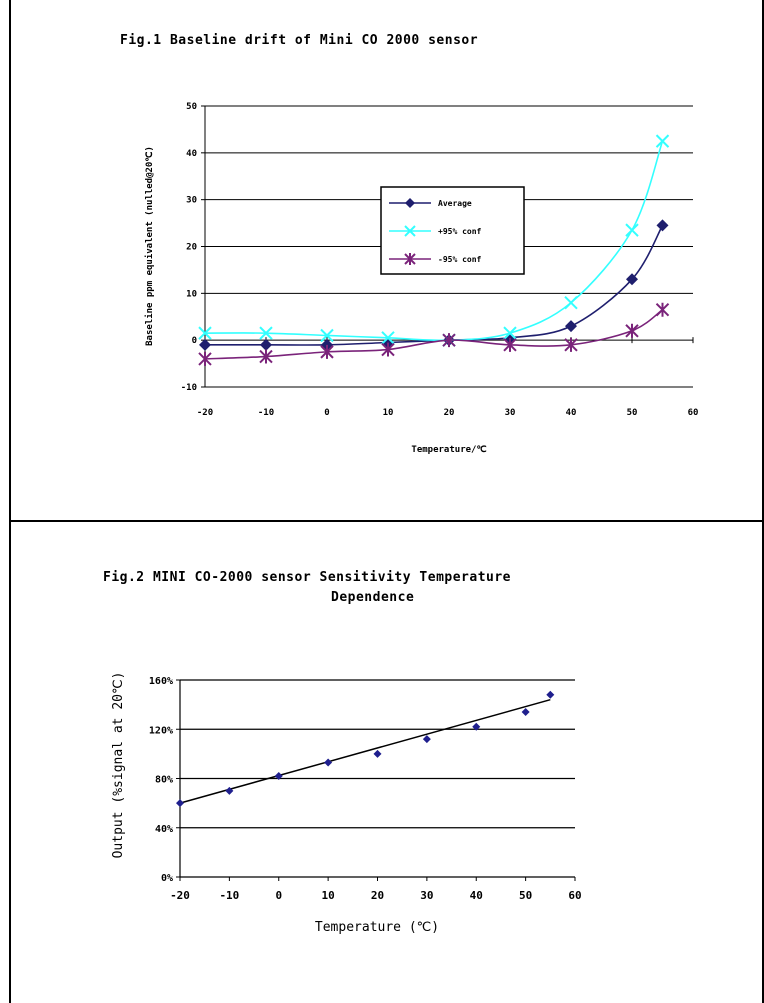 This screenshot has height=1003, width=764. What do you see at coordinates (191, 294) in the screenshot?
I see `y-tick-label: 10` at bounding box center [191, 294].